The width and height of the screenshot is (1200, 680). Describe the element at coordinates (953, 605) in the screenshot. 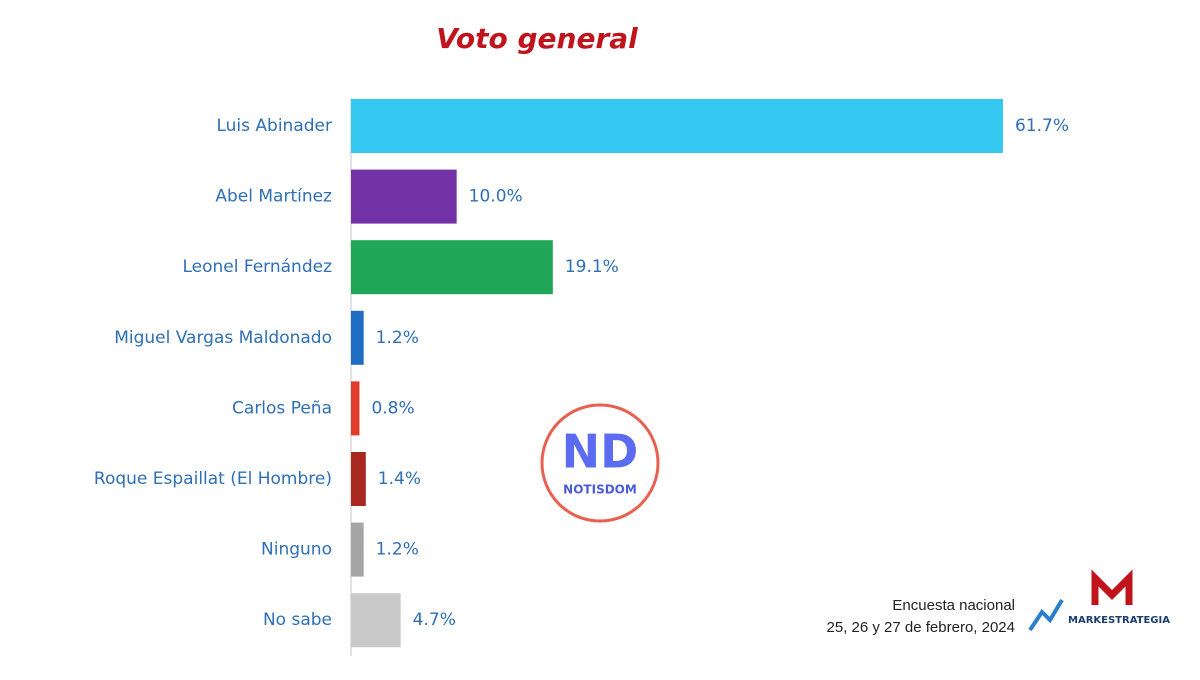

I see `source-line: Encuesta nacional` at that location.